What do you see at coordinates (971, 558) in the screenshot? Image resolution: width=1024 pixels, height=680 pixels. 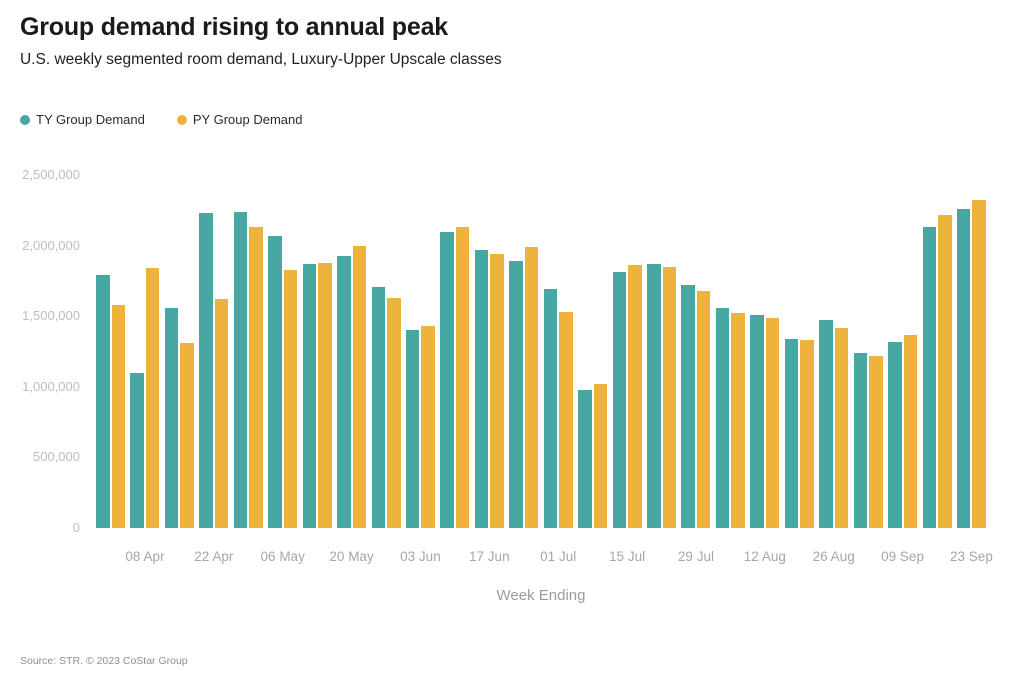 I see `x-tick-cell: 23 Sep` at bounding box center [971, 558].